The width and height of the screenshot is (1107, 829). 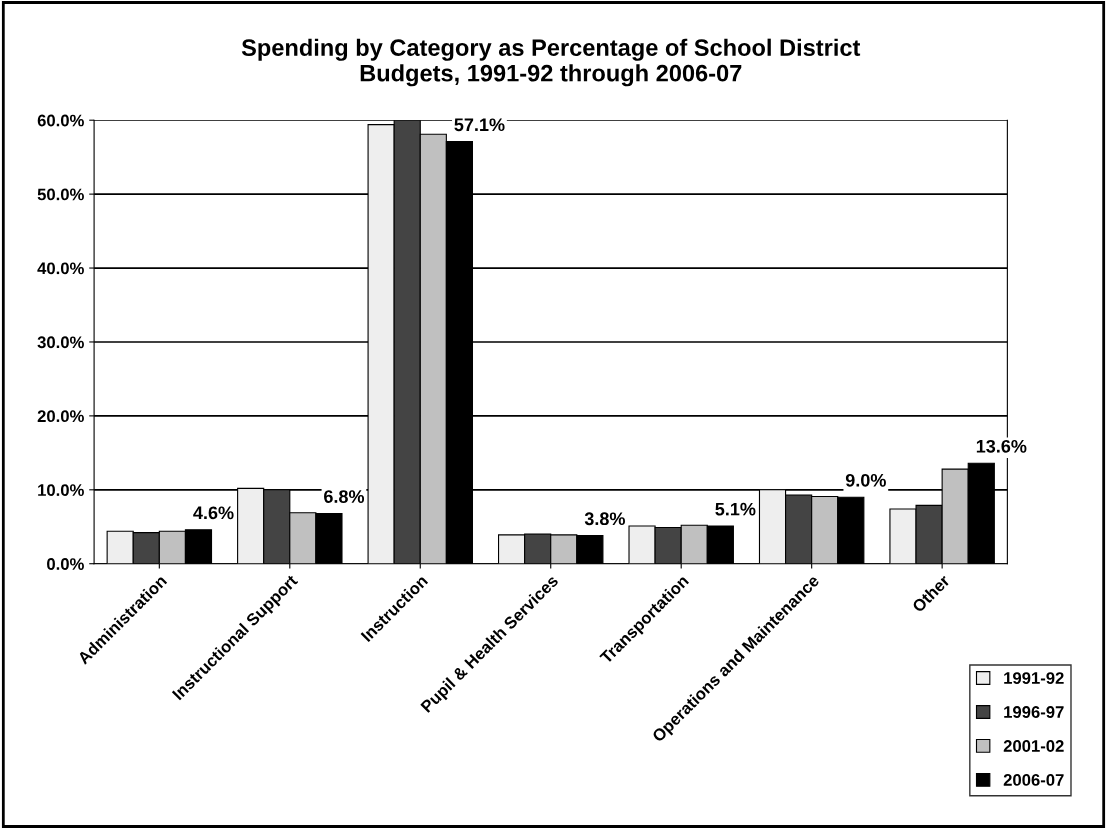 What do you see at coordinates (1034, 678) in the screenshot?
I see `legend-label: 1991-92` at bounding box center [1034, 678].